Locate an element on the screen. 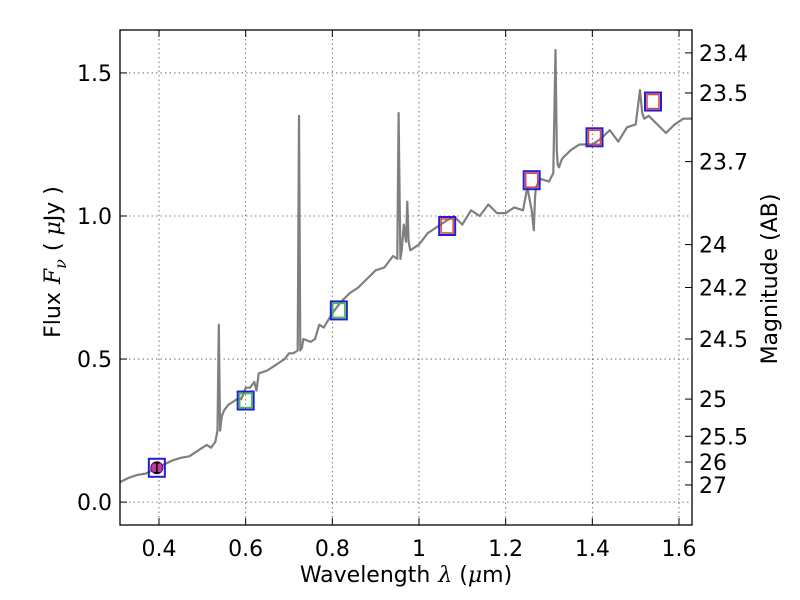  y-axis-title: FluxFν( μJy ) is located at coordinates (55, 262).